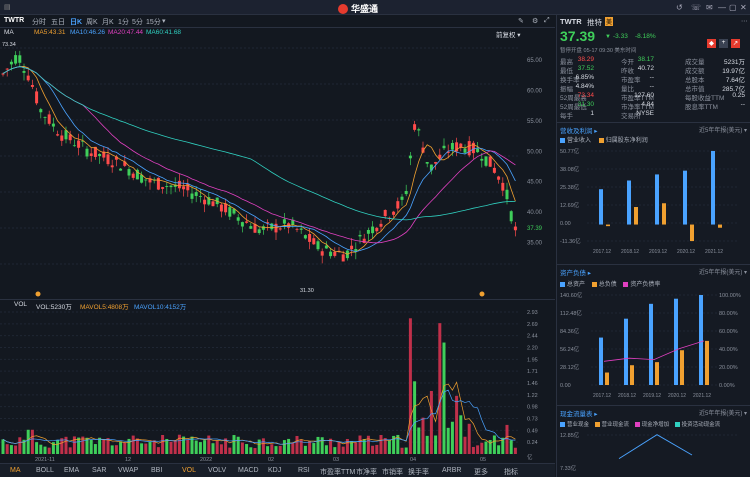 The height and width of the screenshot is (477, 750). Describe the element at coordinates (623, 140) in the screenshot. I see `legend-net-profit: 归属股东净利润` at that location.